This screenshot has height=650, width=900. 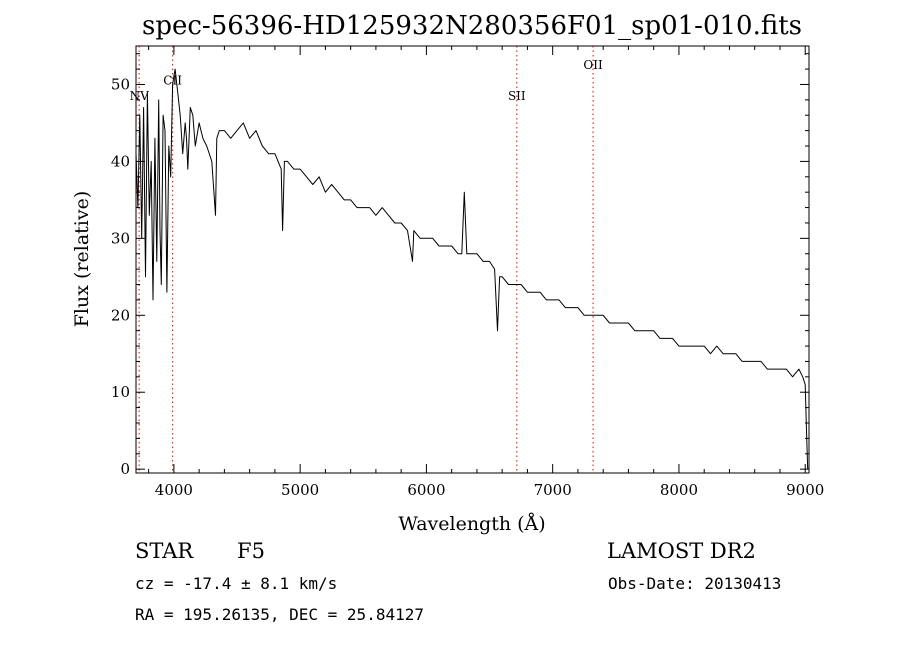 What do you see at coordinates (517, 96) in the screenshot?
I see `line-marker-label: SII` at bounding box center [517, 96].